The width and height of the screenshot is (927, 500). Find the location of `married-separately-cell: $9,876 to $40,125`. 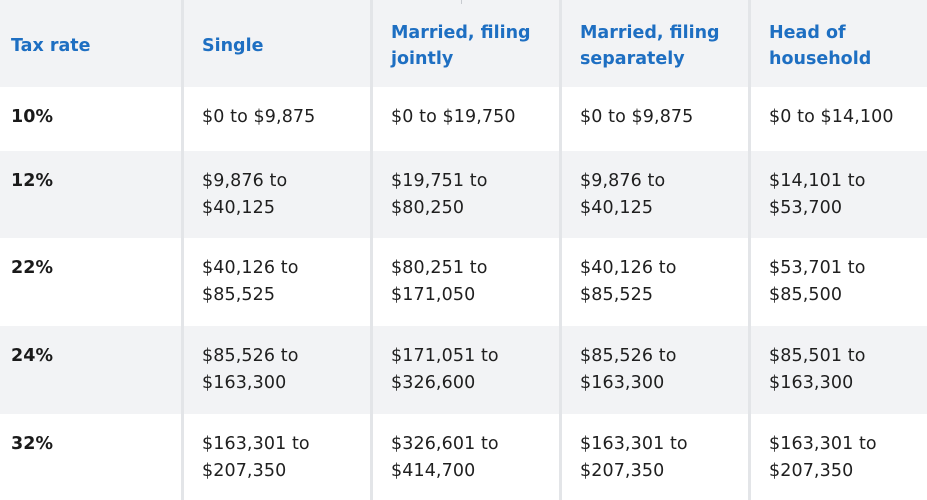

married-separately-cell: $9,876 to $40,125 is located at coordinates (653, 194).